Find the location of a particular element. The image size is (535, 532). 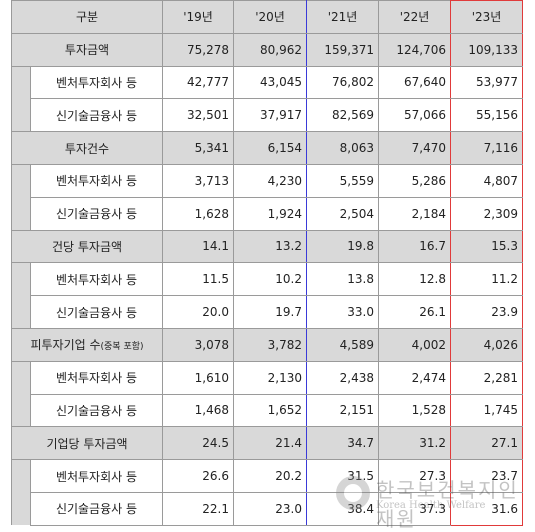

sub-value-cell: 5,559 is located at coordinates (342, 180).